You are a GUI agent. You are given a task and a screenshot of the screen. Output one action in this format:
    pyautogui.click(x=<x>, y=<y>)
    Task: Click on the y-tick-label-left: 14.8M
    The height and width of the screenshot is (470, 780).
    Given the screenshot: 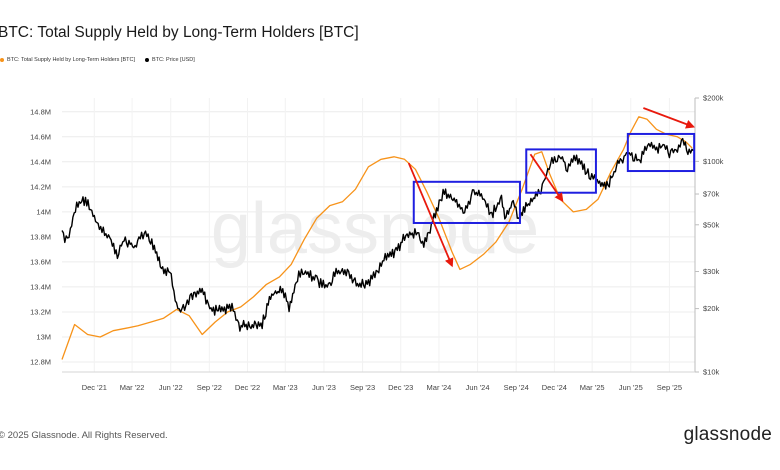 What is the action you would take?
    pyautogui.click(x=40, y=111)
    